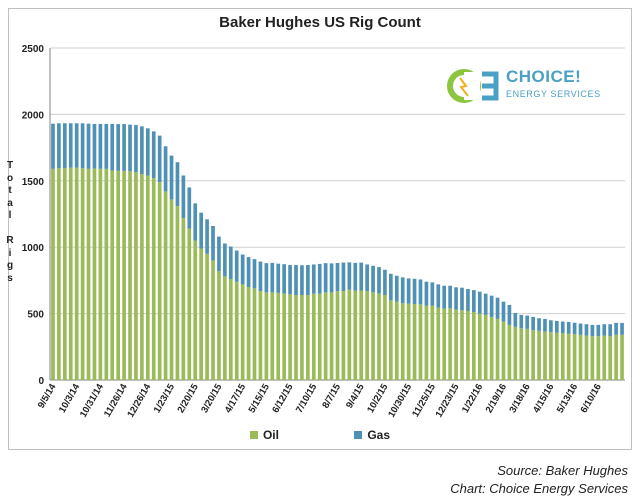 This screenshot has width=640, height=501. I want to click on x-tick-label: 7/10/15, so click(307, 398).